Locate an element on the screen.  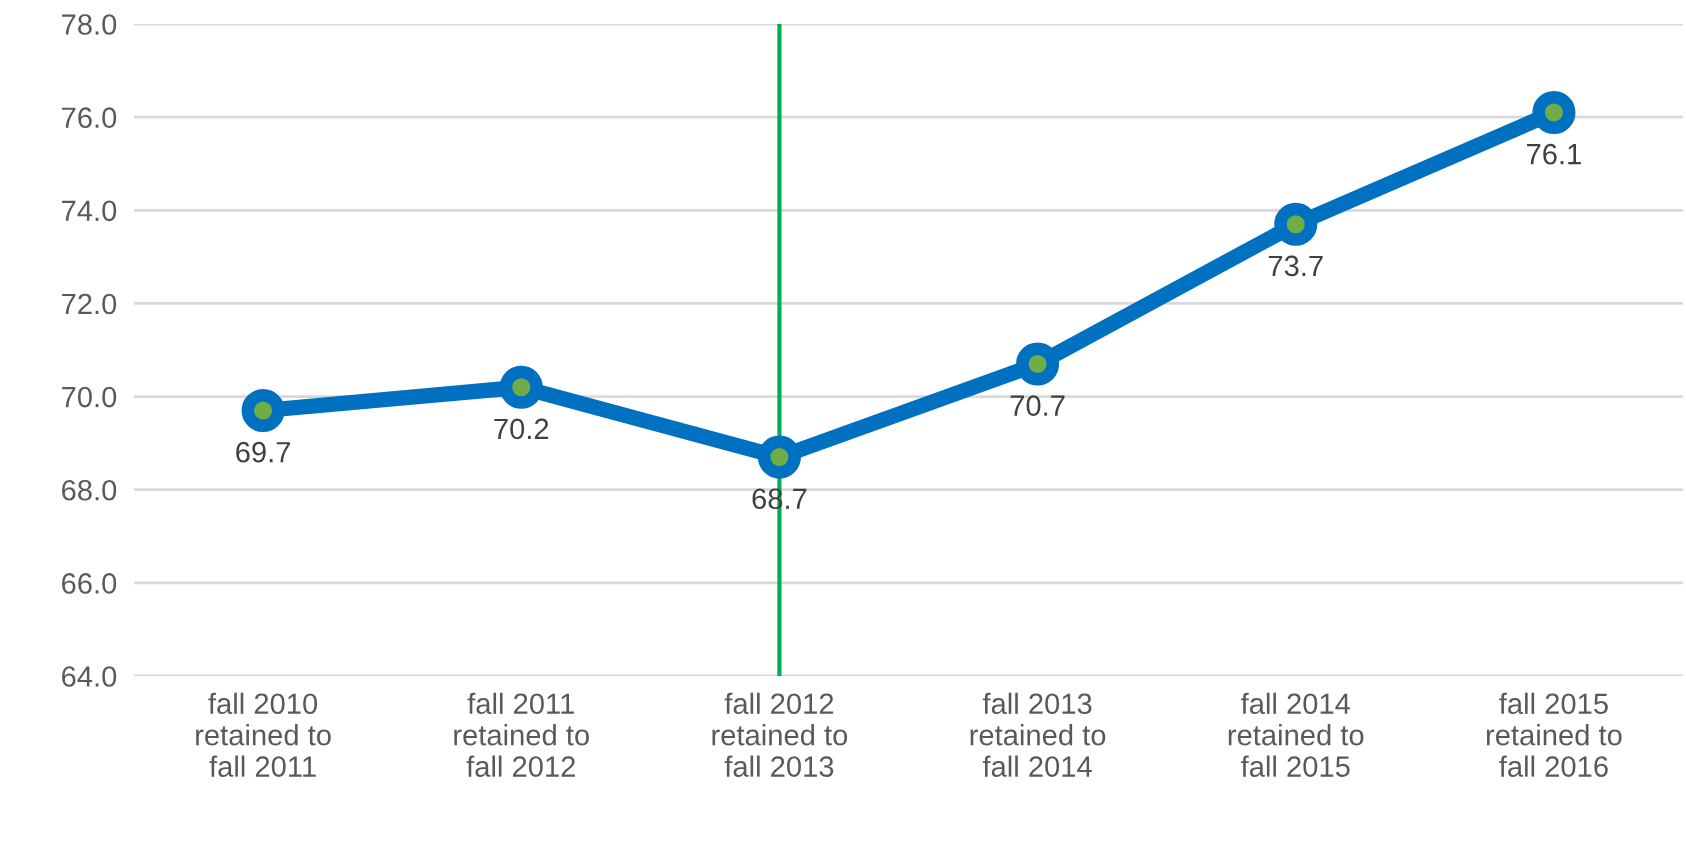
y-tick-label: 72.0 is located at coordinates (89, 304).